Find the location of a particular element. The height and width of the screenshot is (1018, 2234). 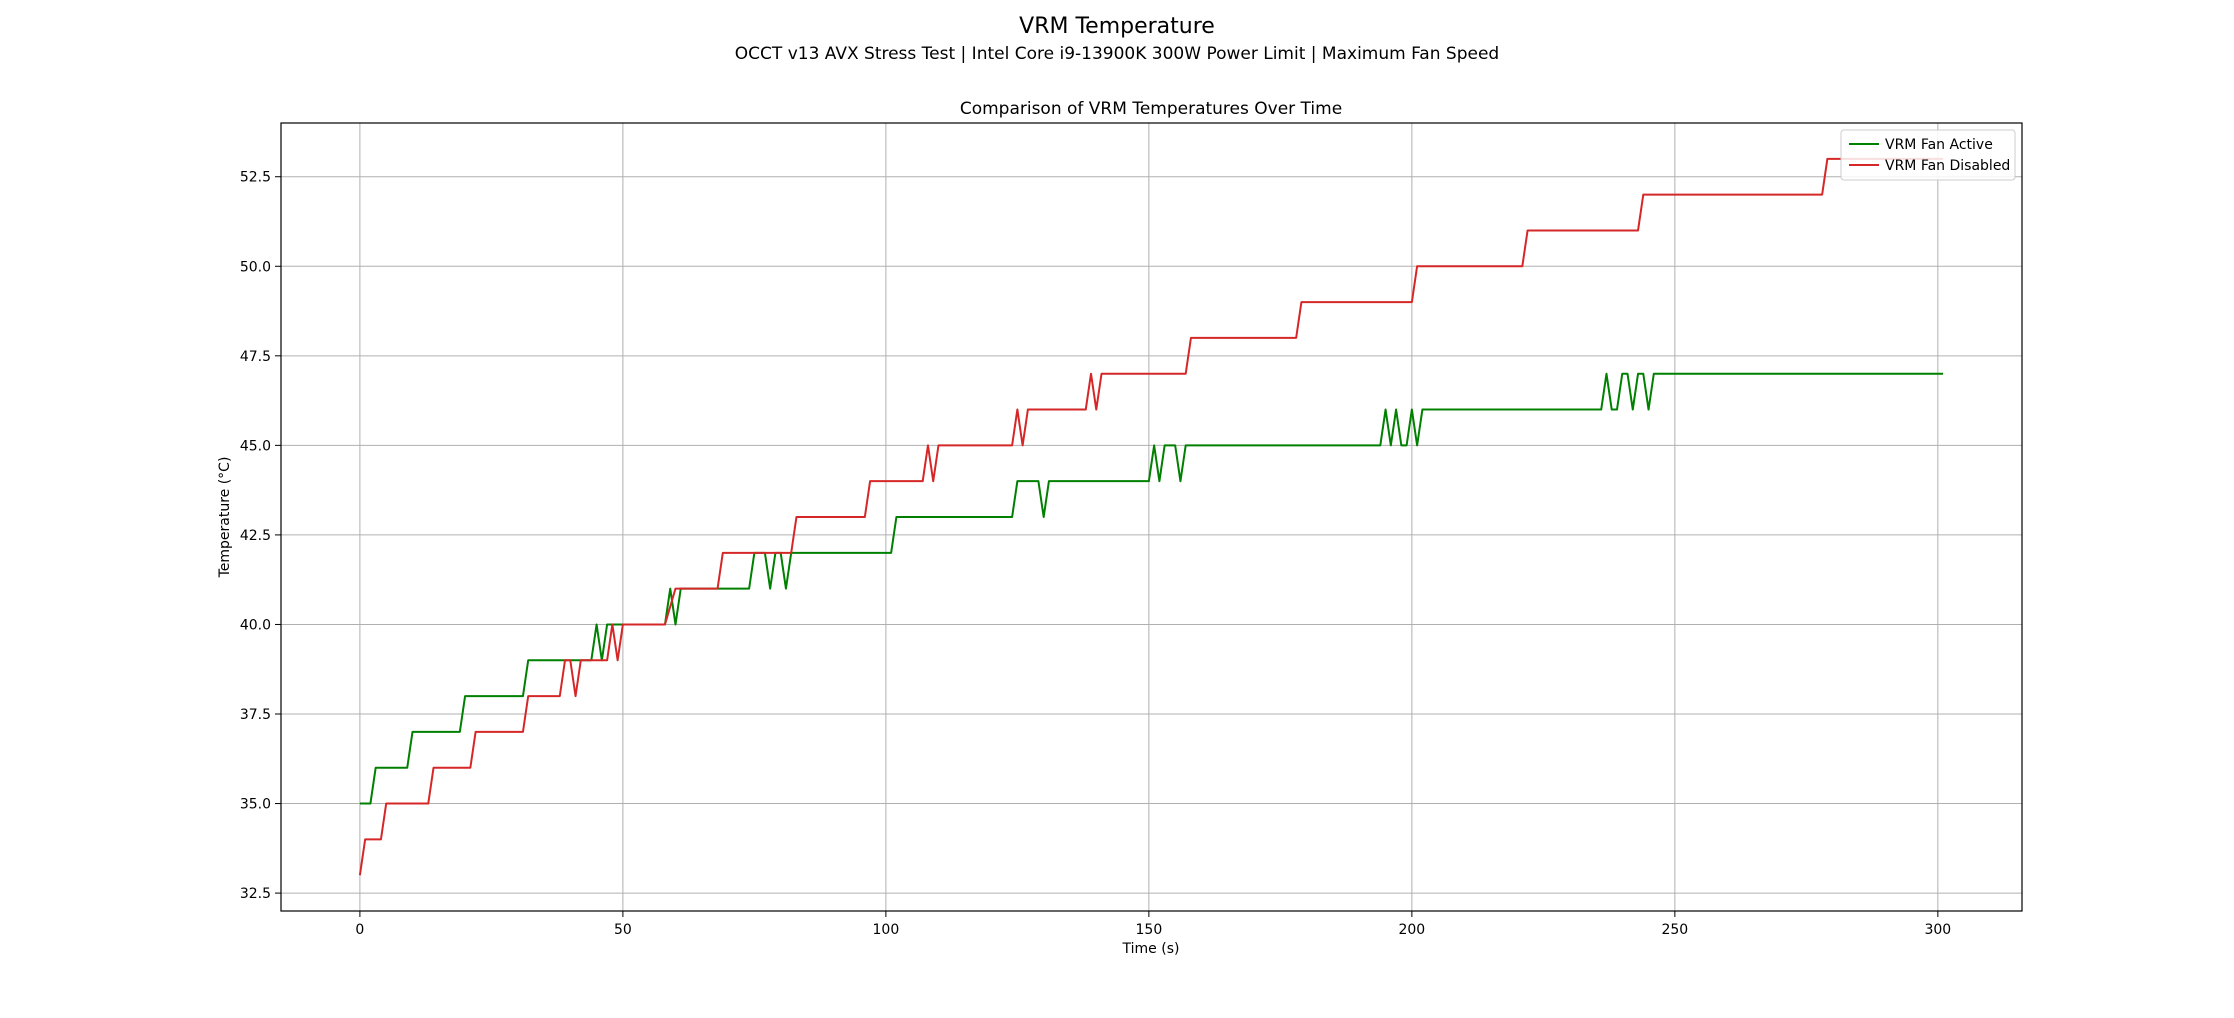

y-tick-label: 35.0 is located at coordinates (255, 805).